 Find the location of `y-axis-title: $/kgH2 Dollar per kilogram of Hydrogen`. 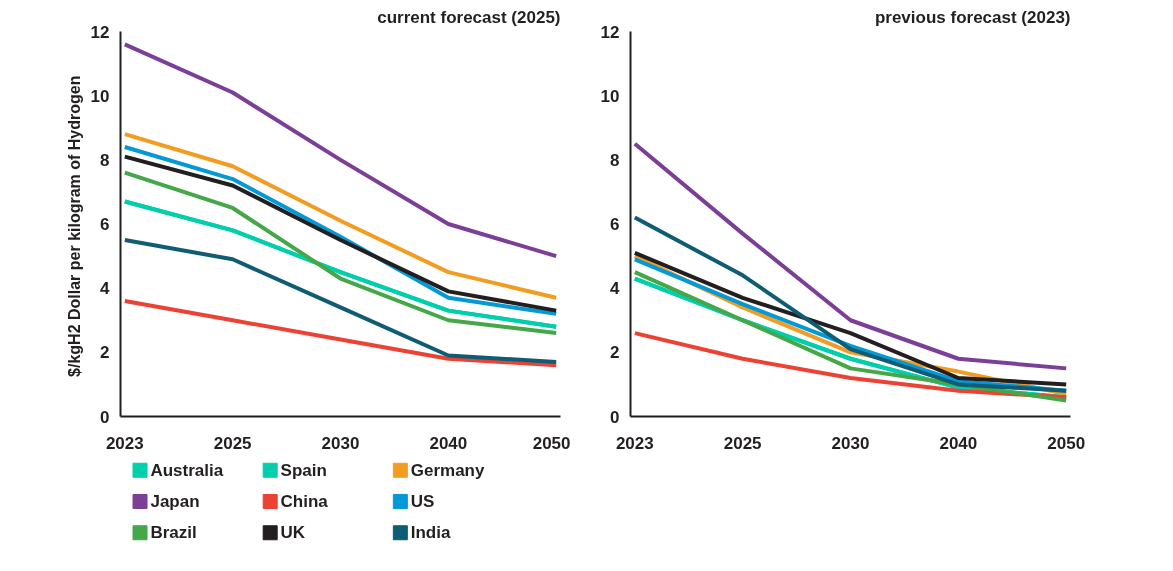

y-axis-title: $/kgH2 Dollar per kilogram of Hydrogen is located at coordinates (74, 226).